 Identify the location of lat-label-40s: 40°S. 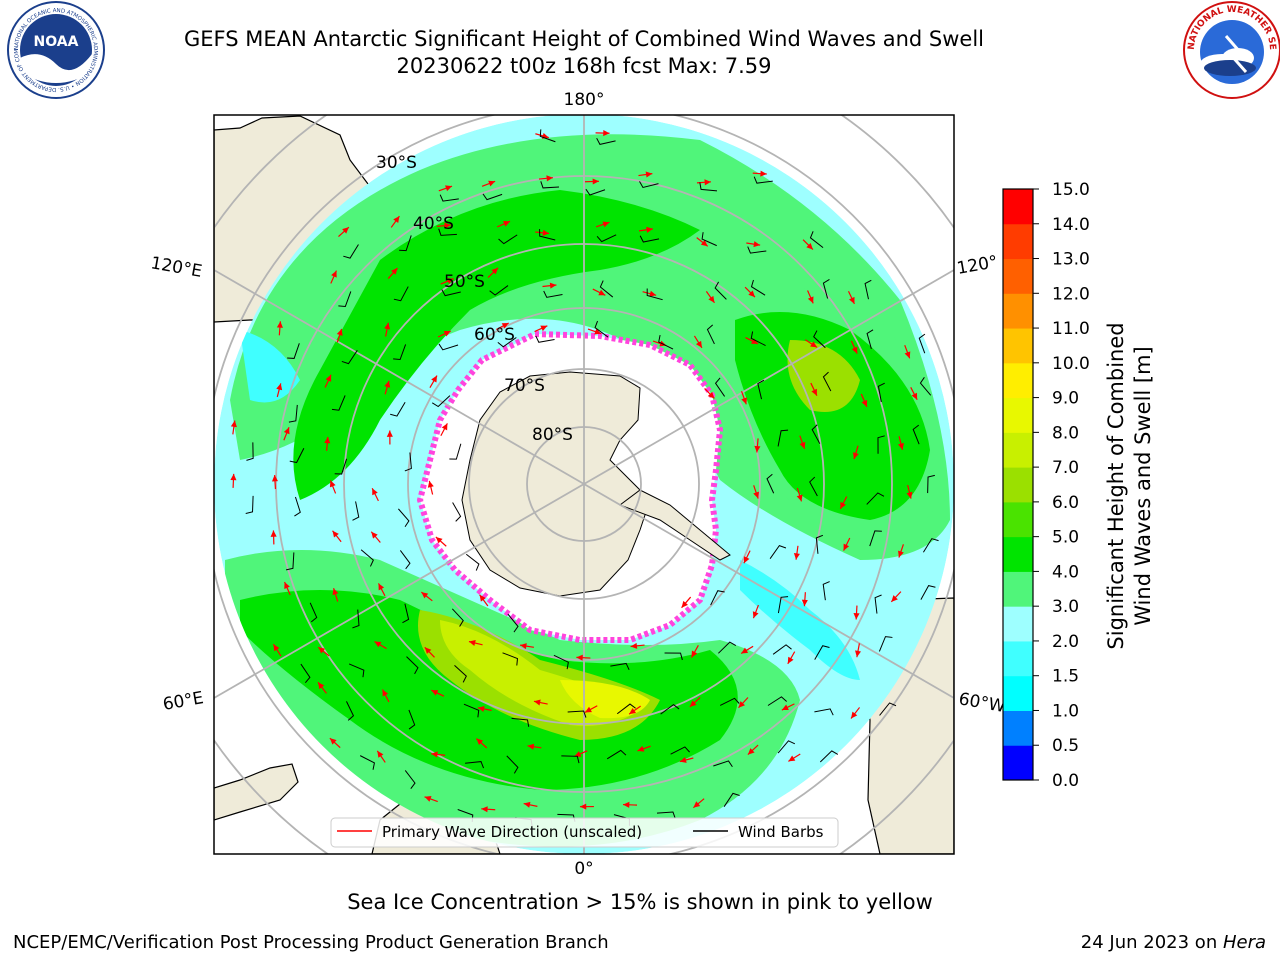
(433, 224).